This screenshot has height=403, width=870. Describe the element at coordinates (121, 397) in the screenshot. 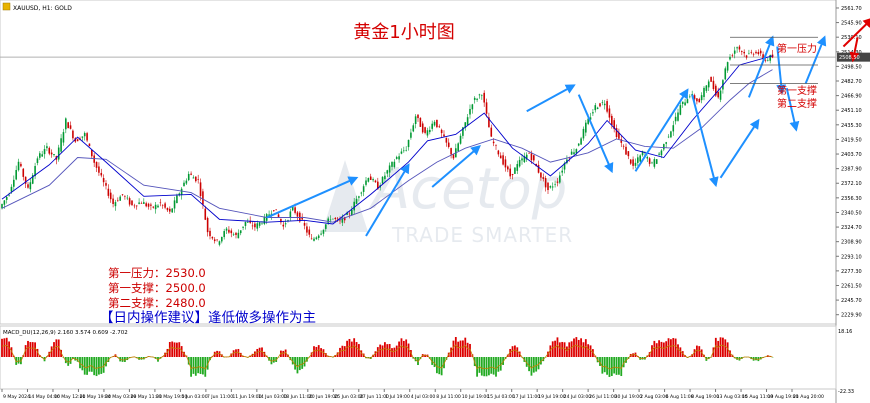

I see `time-tick-label: 24 May 03:00` at that location.